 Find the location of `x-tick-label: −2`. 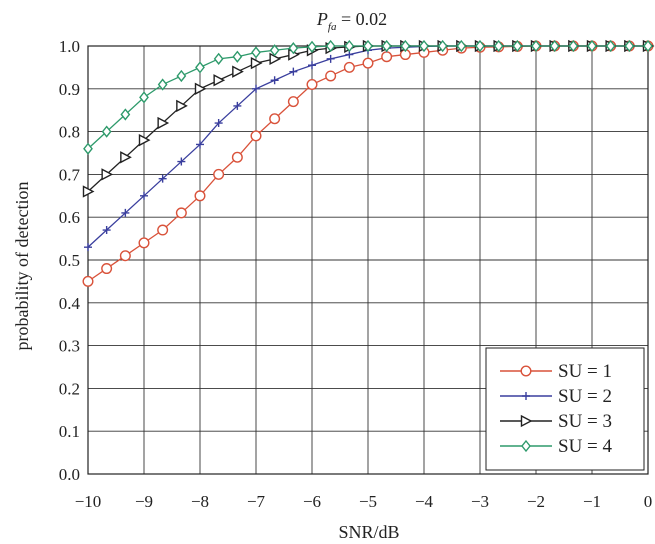

x-tick-label: −2 is located at coordinates (536, 501).